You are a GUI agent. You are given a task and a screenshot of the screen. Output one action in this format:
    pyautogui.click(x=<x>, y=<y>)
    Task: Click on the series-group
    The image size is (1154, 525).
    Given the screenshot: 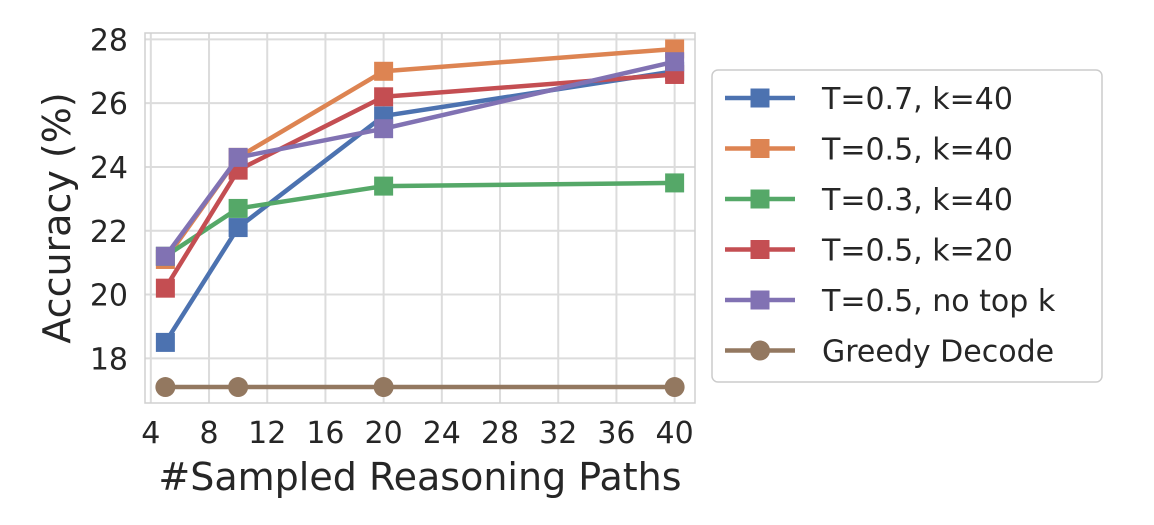 What is the action you would take?
    pyautogui.click(x=420, y=387)
    